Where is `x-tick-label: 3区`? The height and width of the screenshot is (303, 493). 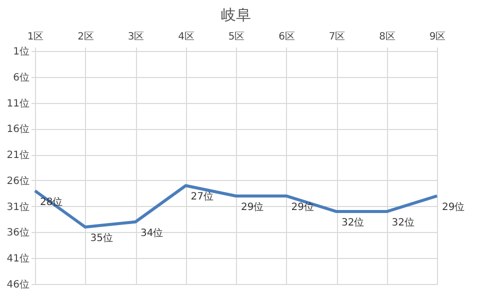 x-tick-label: 3区 is located at coordinates (136, 37).